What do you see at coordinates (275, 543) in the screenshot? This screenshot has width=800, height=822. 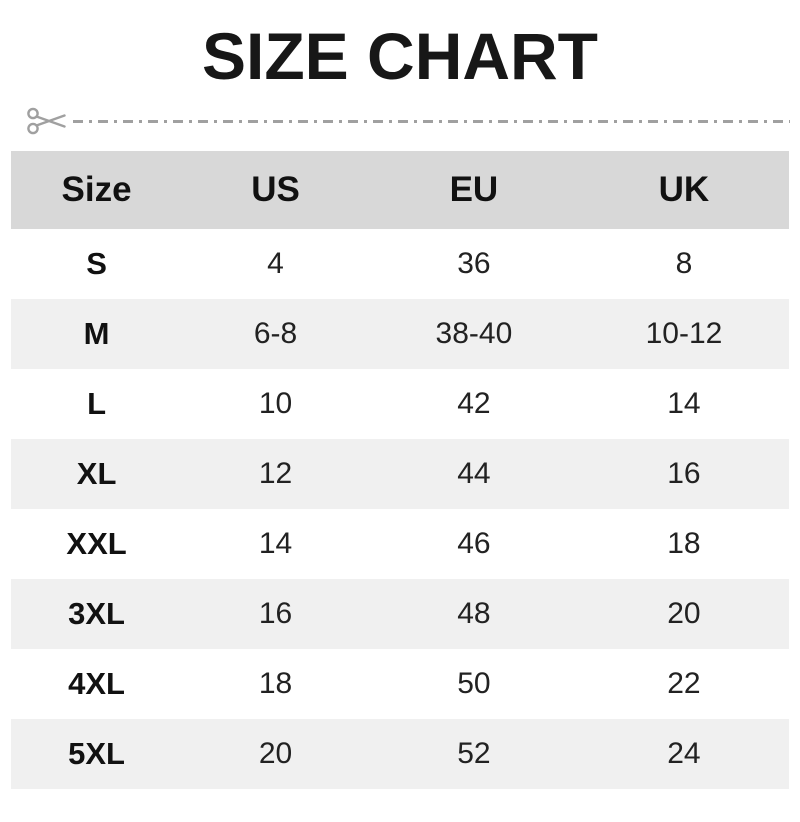 I see `cell-us: 14` at bounding box center [275, 543].